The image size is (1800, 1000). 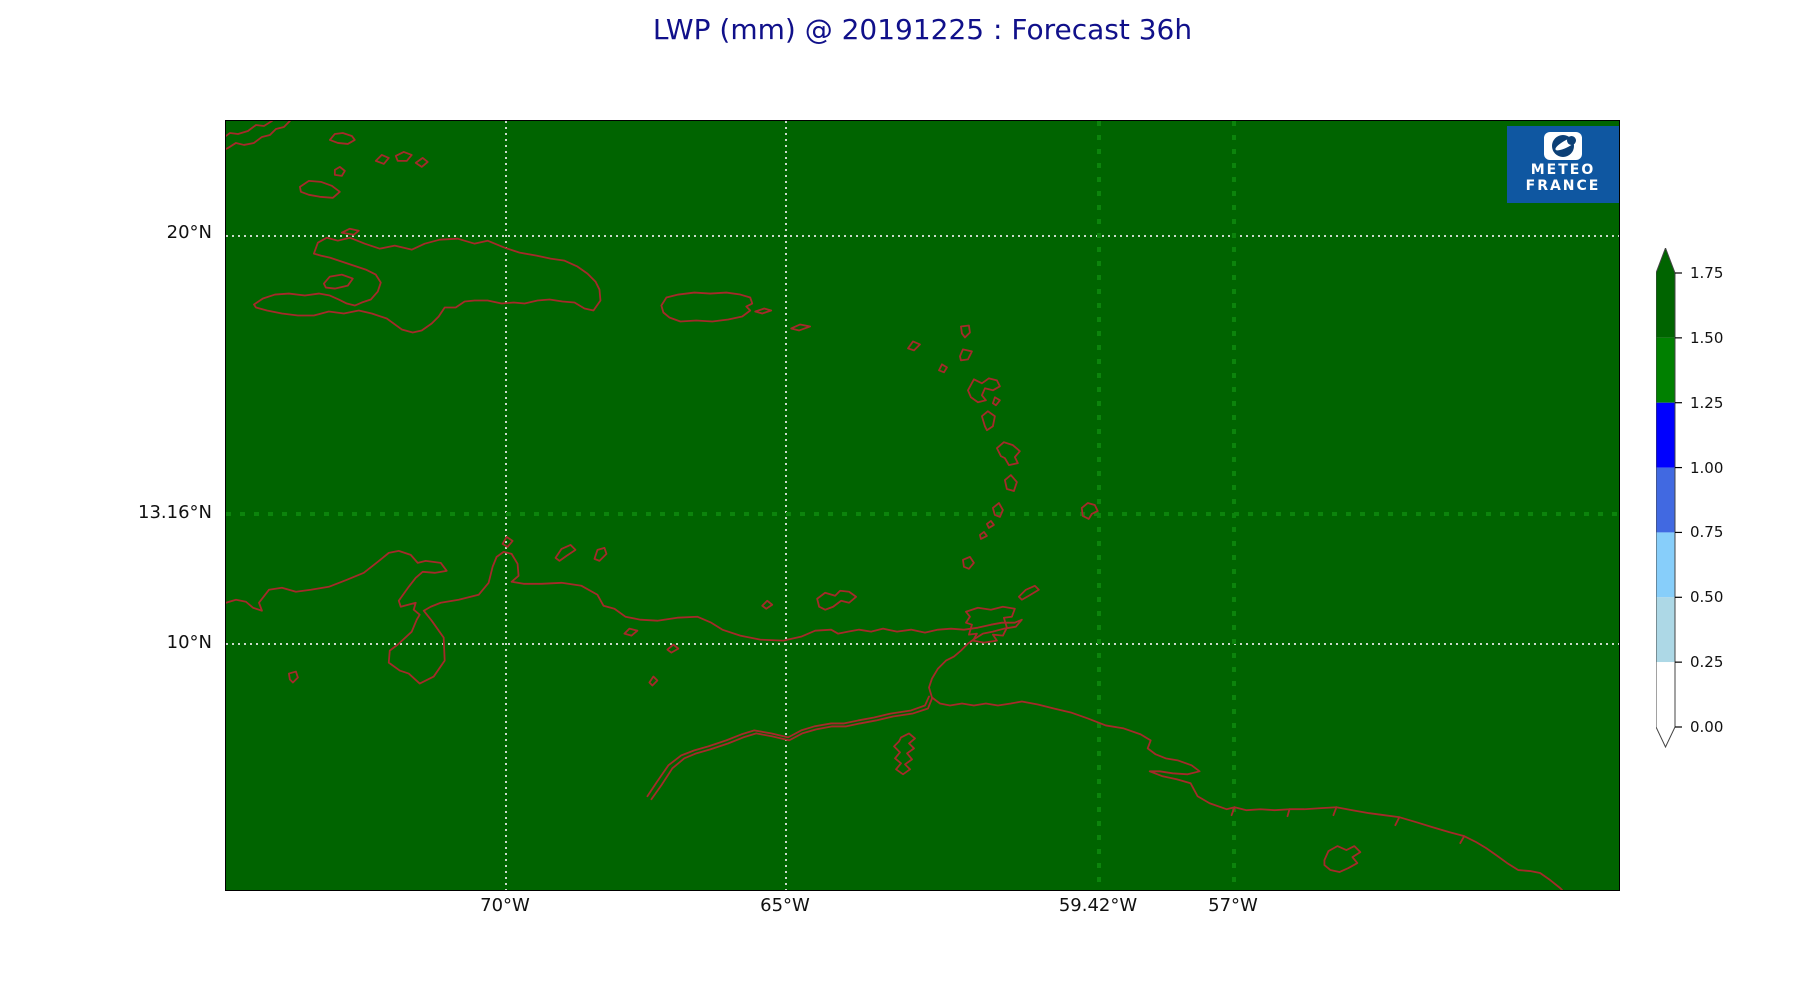 What do you see at coordinates (1089, 511) in the screenshot?
I see `coast-barbados` at bounding box center [1089, 511].